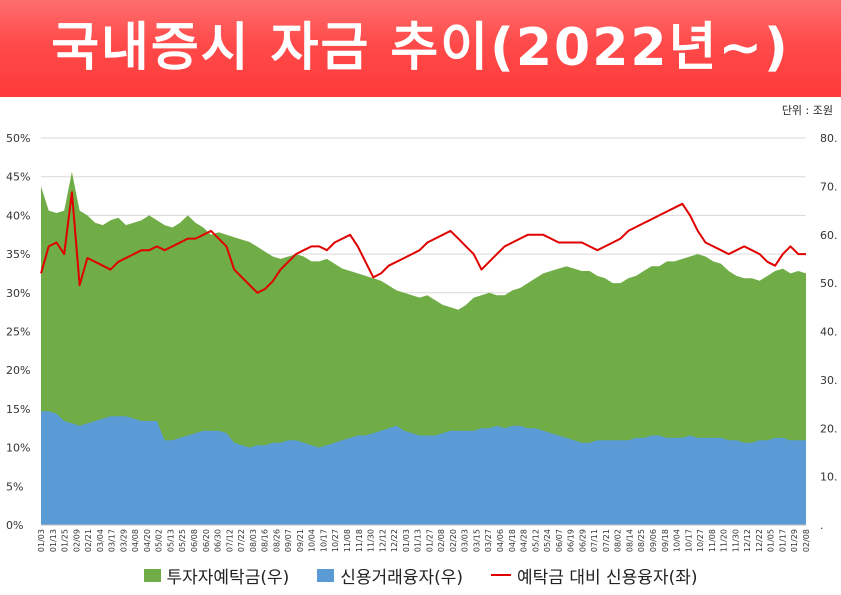 Image resolution: width=841 pixels, height=595 pixels. Describe the element at coordinates (465, 540) in the screenshot. I see `x-tick-label: 03/03` at that location.